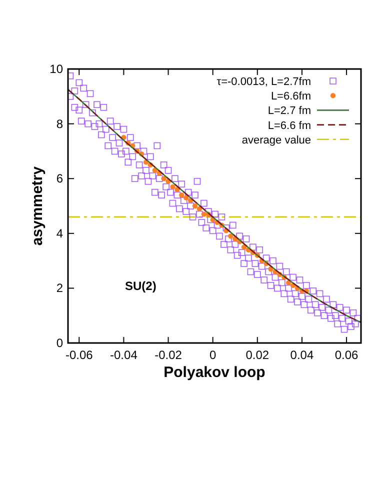 This screenshot has height=494, width=382. What do you see at coordinates (290, 96) in the screenshot?
I see `legend-label: L=6.6fm` at bounding box center [290, 96].